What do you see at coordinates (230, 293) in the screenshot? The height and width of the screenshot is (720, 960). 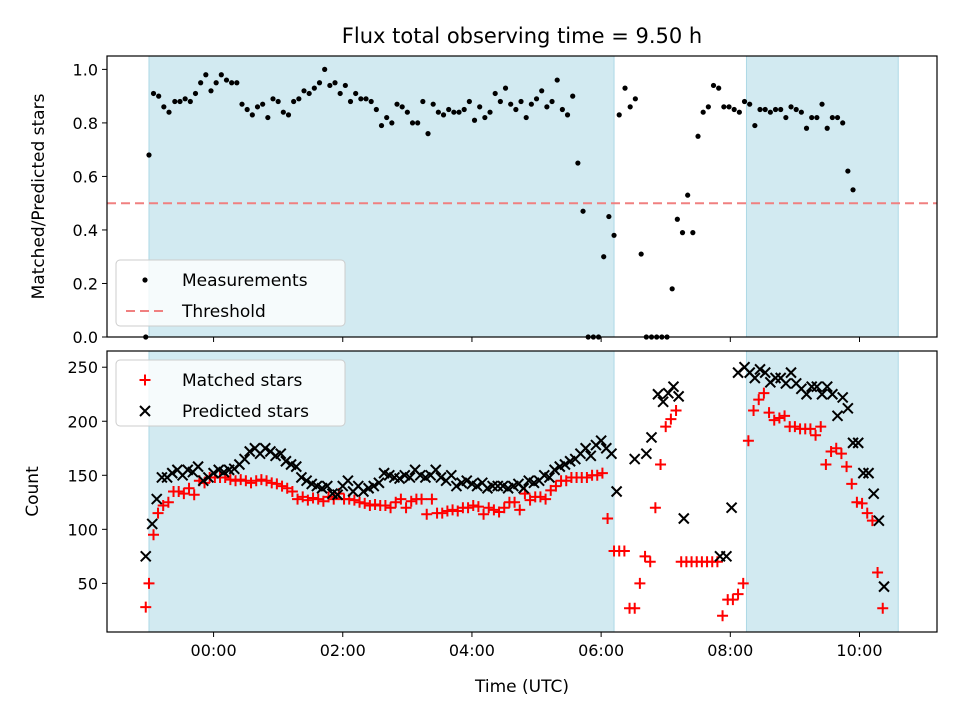 I see `legend-box` at bounding box center [230, 293].